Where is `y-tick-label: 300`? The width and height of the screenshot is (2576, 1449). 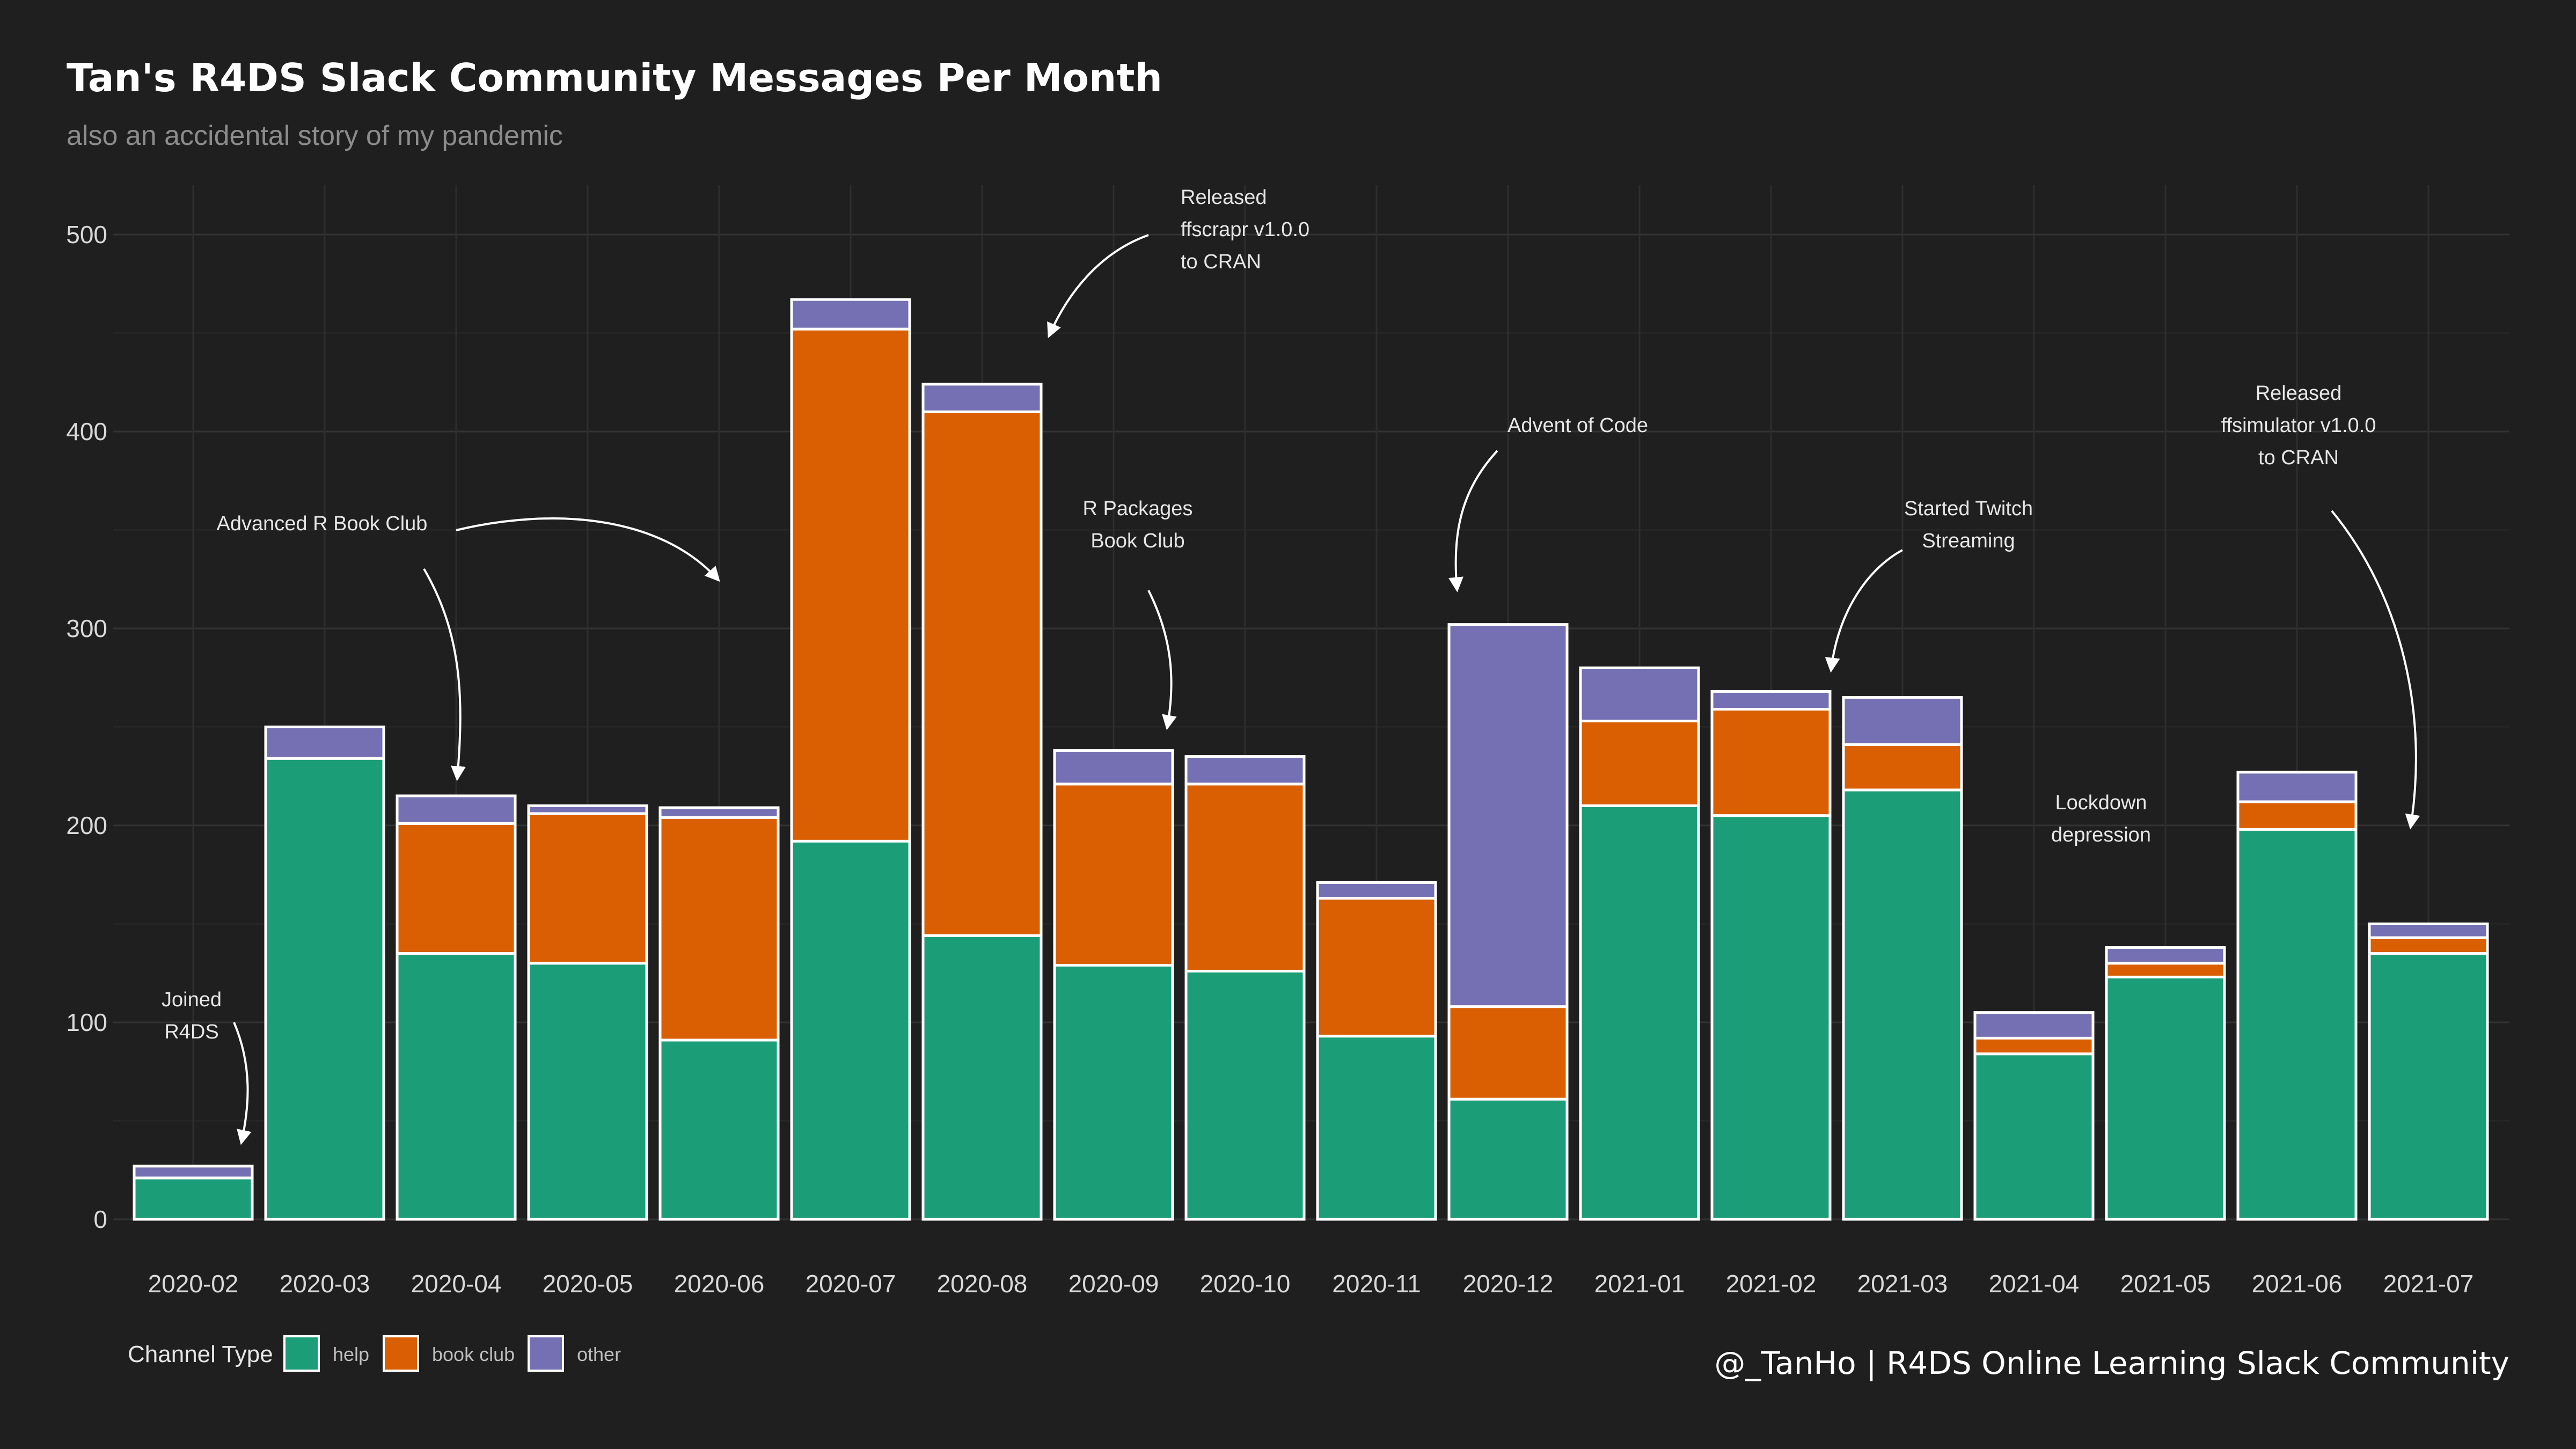 y-tick-label: 300 is located at coordinates (86, 628).